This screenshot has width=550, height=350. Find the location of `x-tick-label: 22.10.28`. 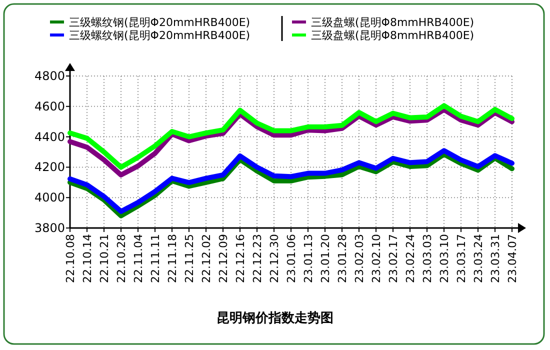

x-tick-label: 22.10.28 is located at coordinates (121, 258).